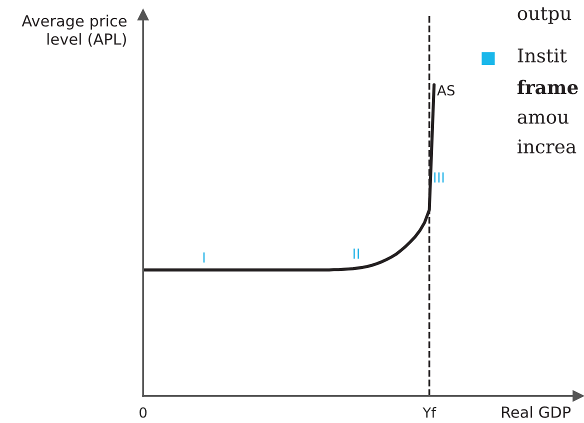  What do you see at coordinates (74, 30) in the screenshot?
I see `y-axis-title: Average price level (APL)` at bounding box center [74, 30].